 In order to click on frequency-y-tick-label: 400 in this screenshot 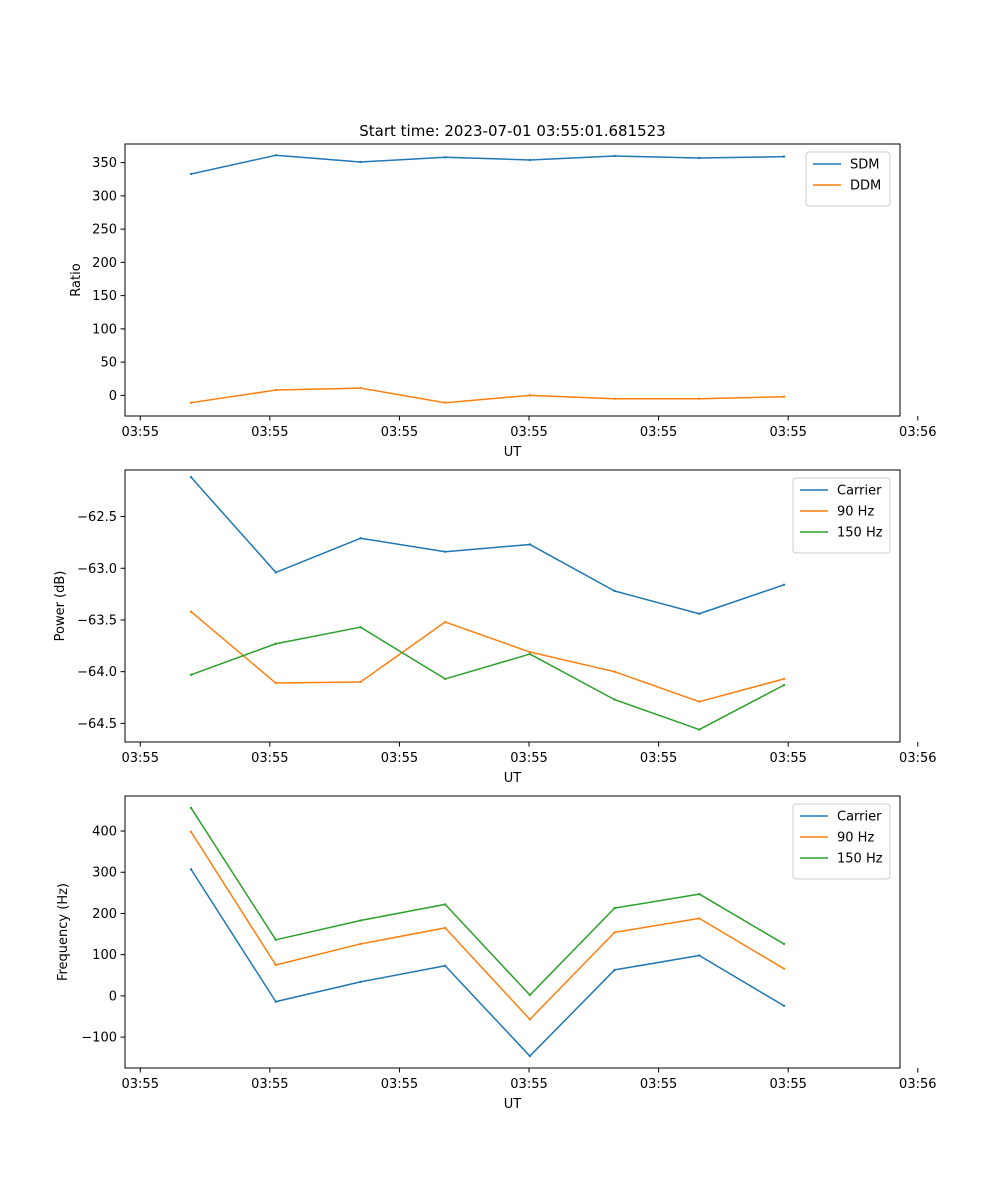, I will do `click(104, 832)`.